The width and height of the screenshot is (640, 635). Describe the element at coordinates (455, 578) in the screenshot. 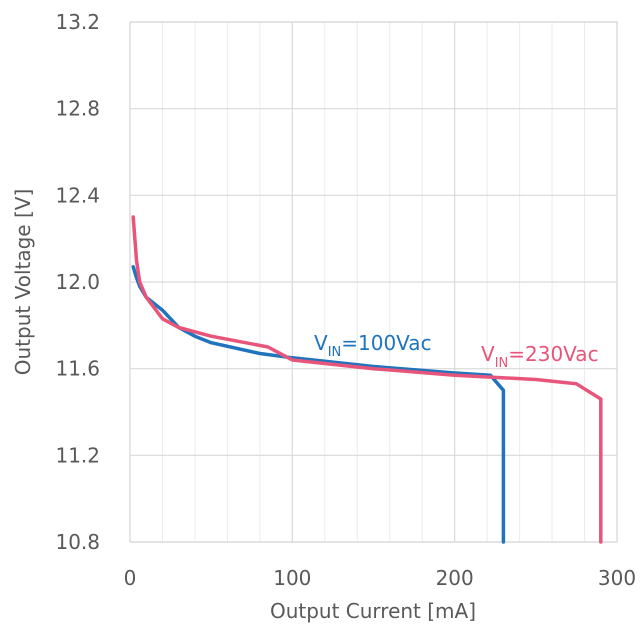

I see `x-tick-label: 200` at that location.